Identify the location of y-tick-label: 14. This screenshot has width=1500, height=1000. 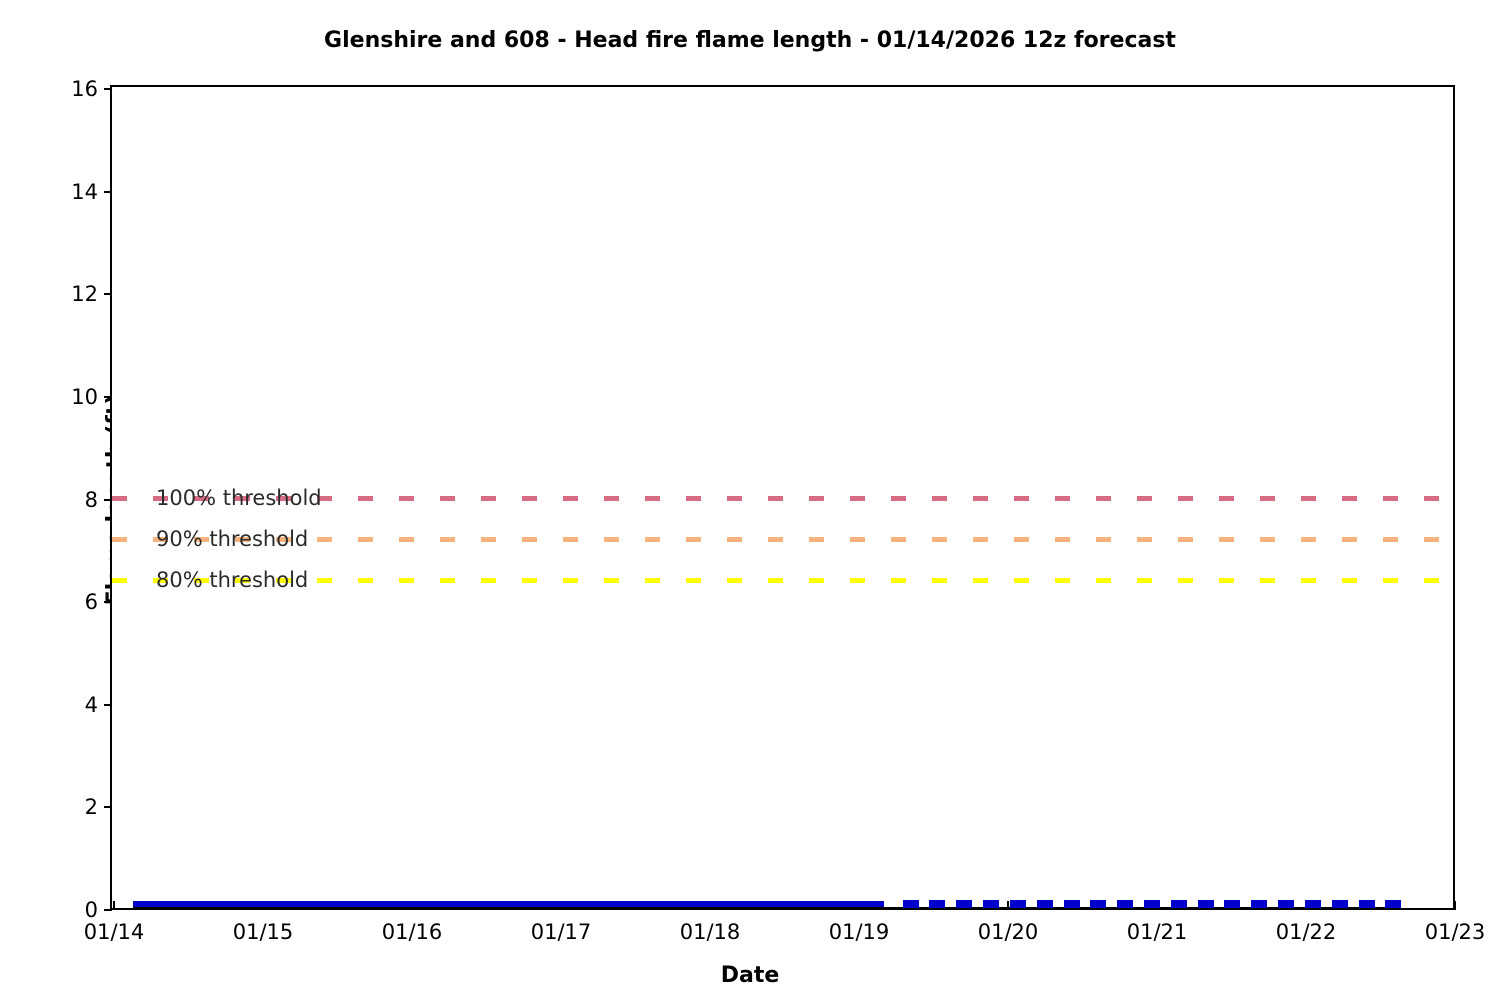
(84, 191).